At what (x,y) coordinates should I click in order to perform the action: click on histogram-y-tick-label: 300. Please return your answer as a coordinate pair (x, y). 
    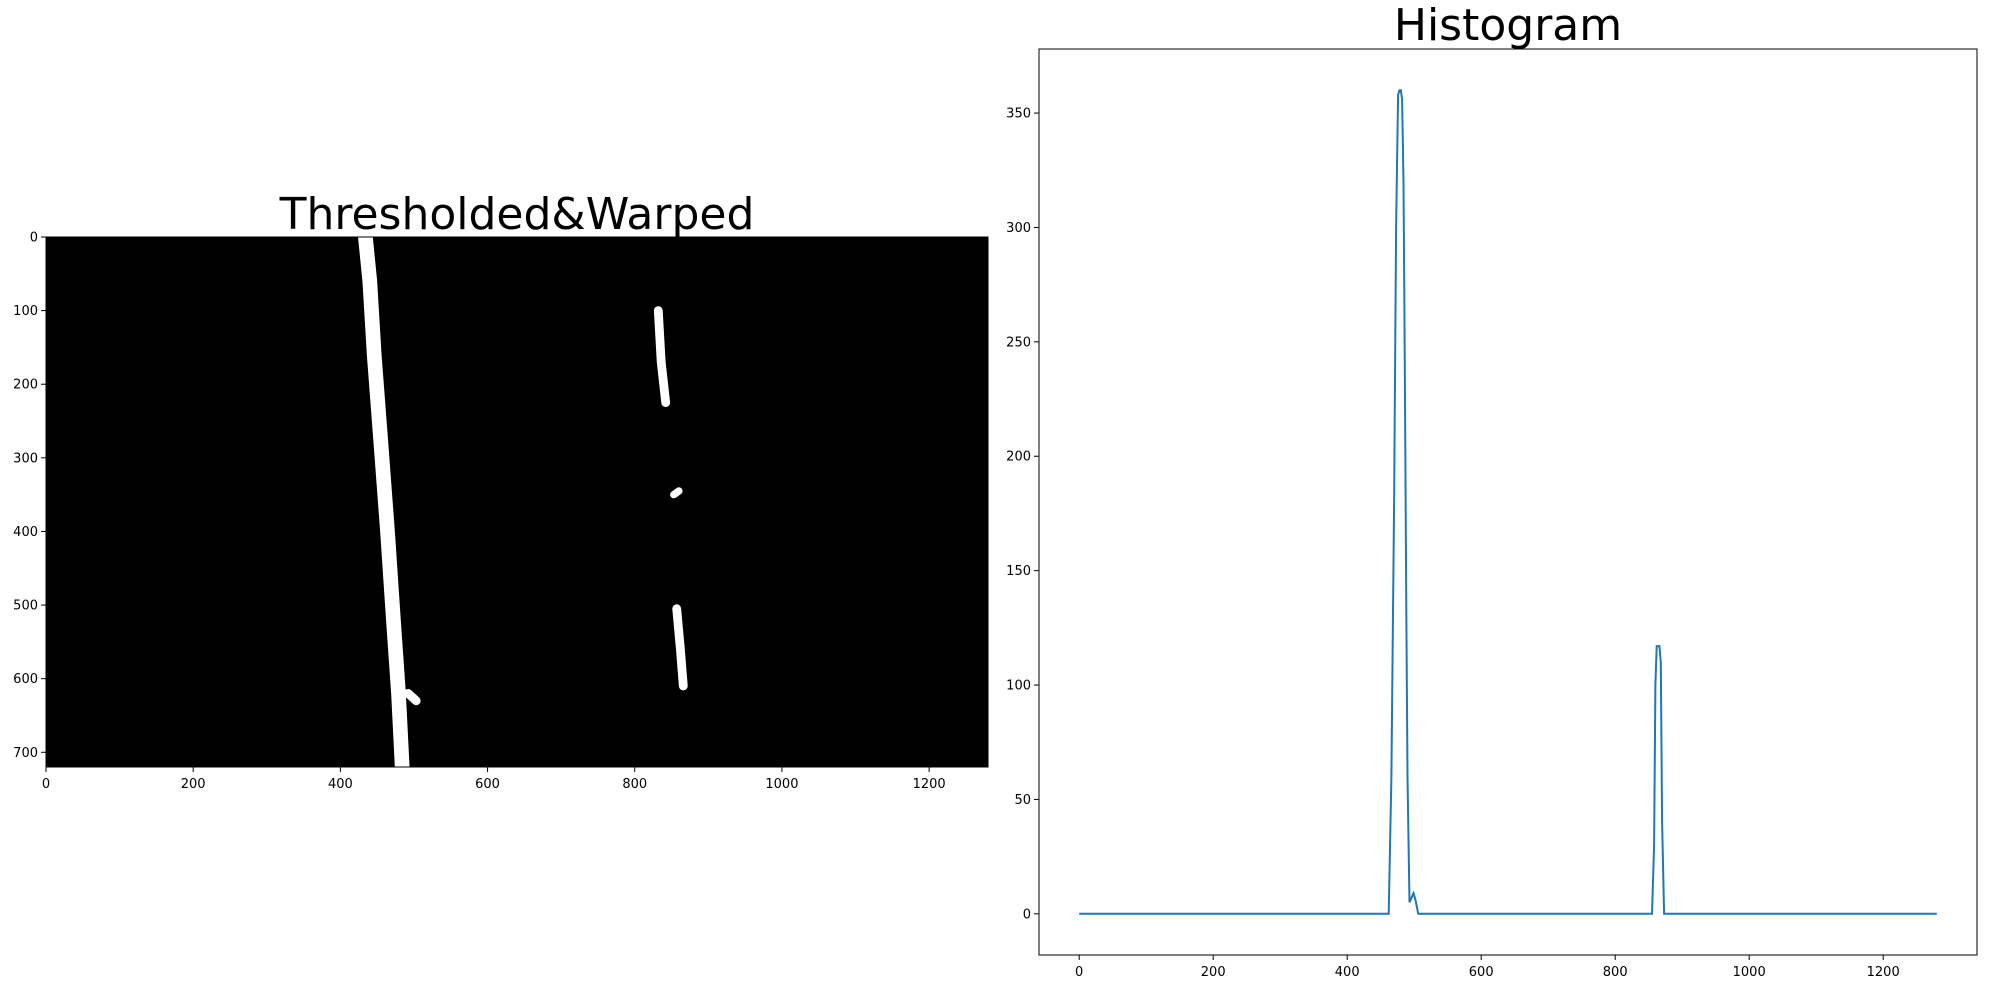
    Looking at the image, I should click on (1018, 228).